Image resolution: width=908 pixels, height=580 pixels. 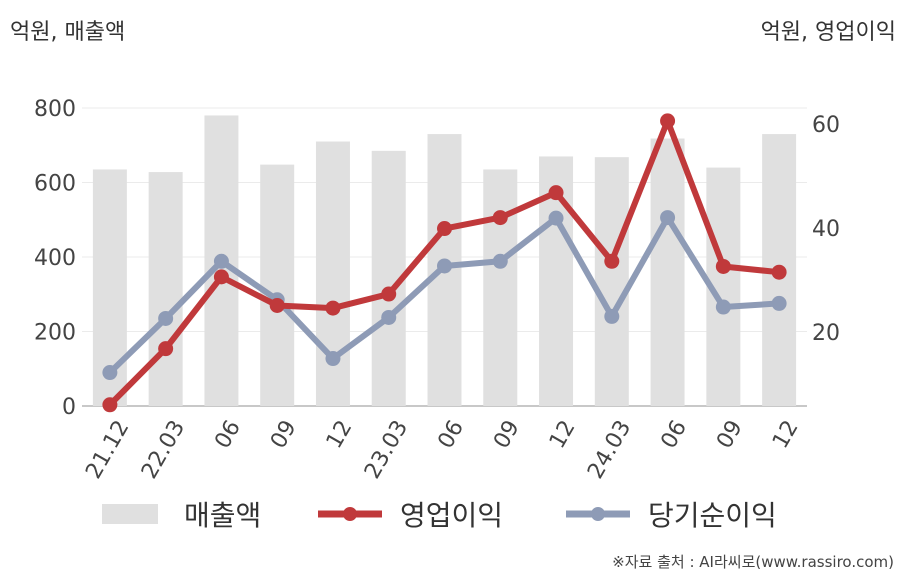 What do you see at coordinates (69, 407) in the screenshot?
I see `left-tick-label: 0` at bounding box center [69, 407].